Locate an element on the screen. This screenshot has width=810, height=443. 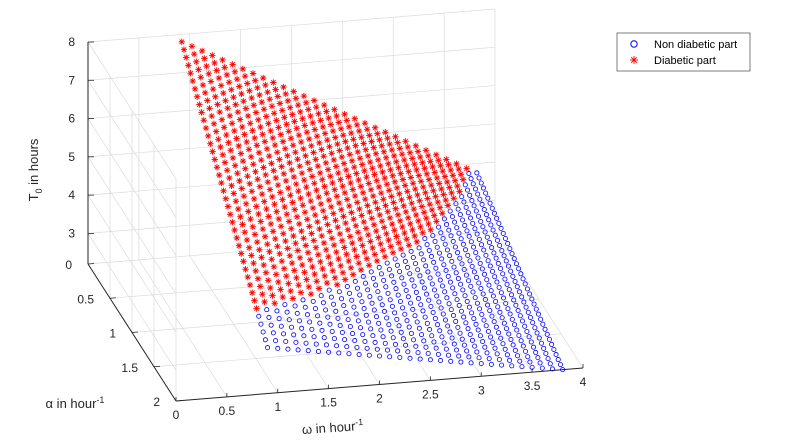
z-tick-label: 4 is located at coordinates (71, 195).